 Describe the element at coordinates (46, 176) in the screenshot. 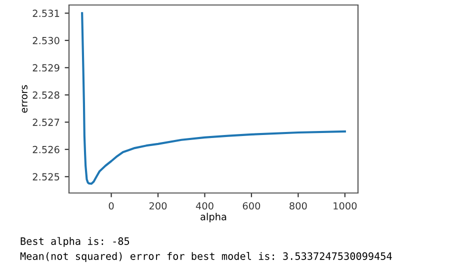

I see `y-tick-label: 2.525` at that location.